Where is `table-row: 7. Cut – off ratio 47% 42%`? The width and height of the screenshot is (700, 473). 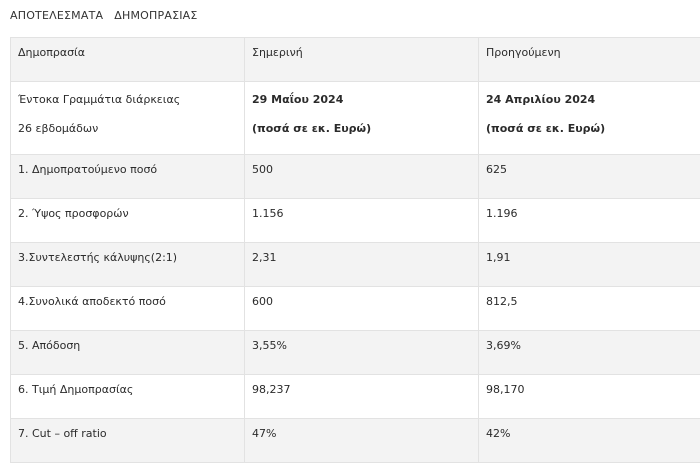 table-row: 7. Cut – off ratio 47% 42% is located at coordinates (355, 440).